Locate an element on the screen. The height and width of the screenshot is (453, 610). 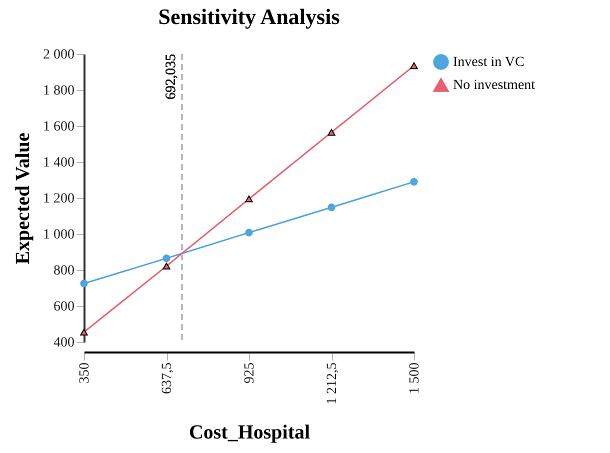
x-axis-title: Cost_Hospital is located at coordinates (249, 433).